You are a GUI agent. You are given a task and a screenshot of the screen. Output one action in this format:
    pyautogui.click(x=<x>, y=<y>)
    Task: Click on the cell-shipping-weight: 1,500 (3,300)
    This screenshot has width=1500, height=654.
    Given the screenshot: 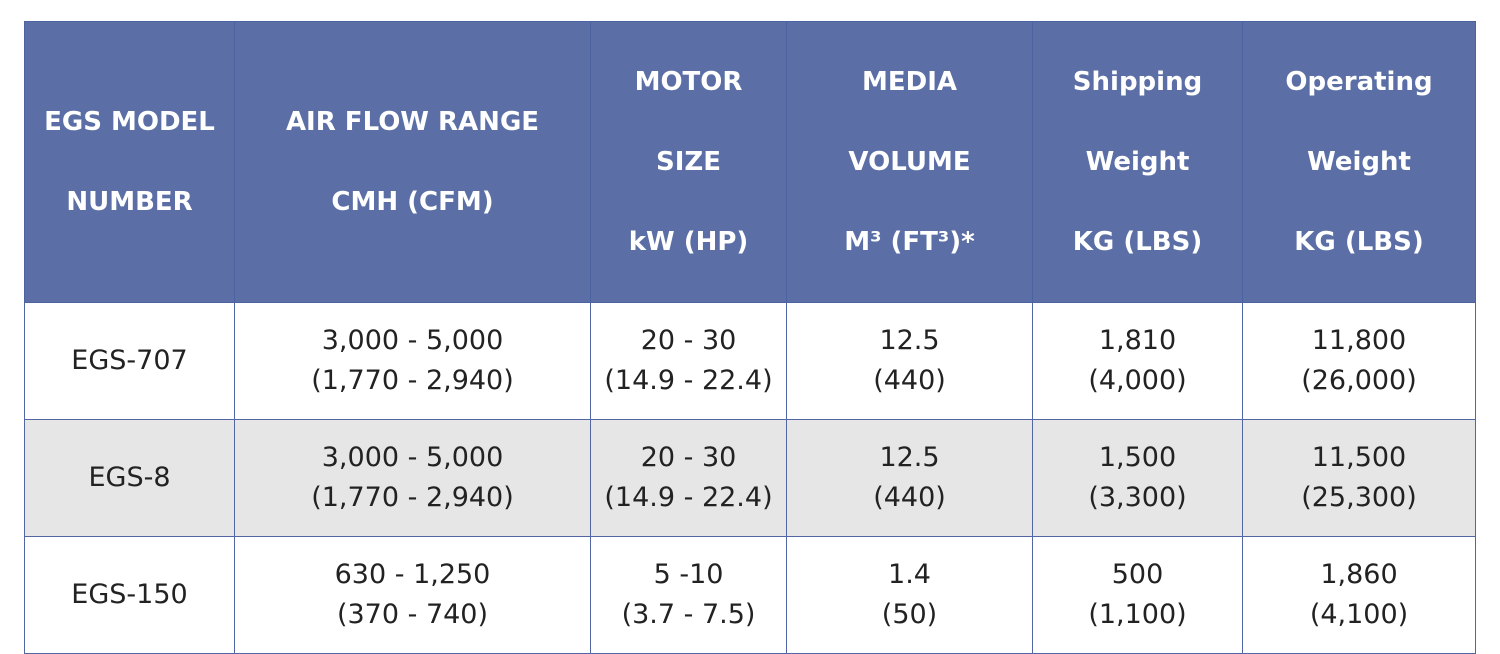 What is the action you would take?
    pyautogui.click(x=1137, y=478)
    